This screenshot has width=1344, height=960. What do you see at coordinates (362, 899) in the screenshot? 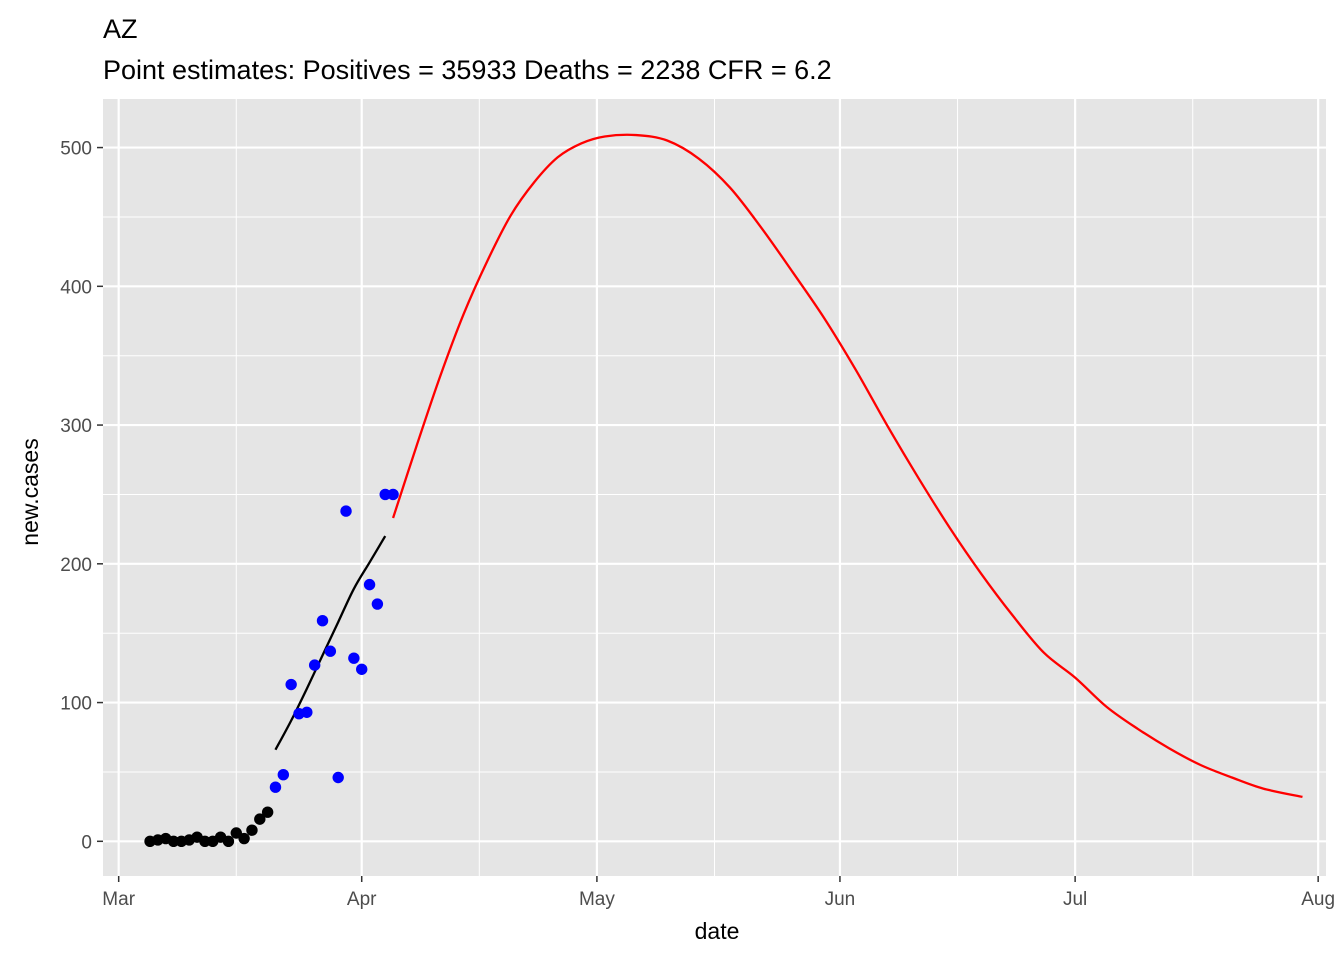
I see `x-tick-label: Apr` at bounding box center [362, 899].